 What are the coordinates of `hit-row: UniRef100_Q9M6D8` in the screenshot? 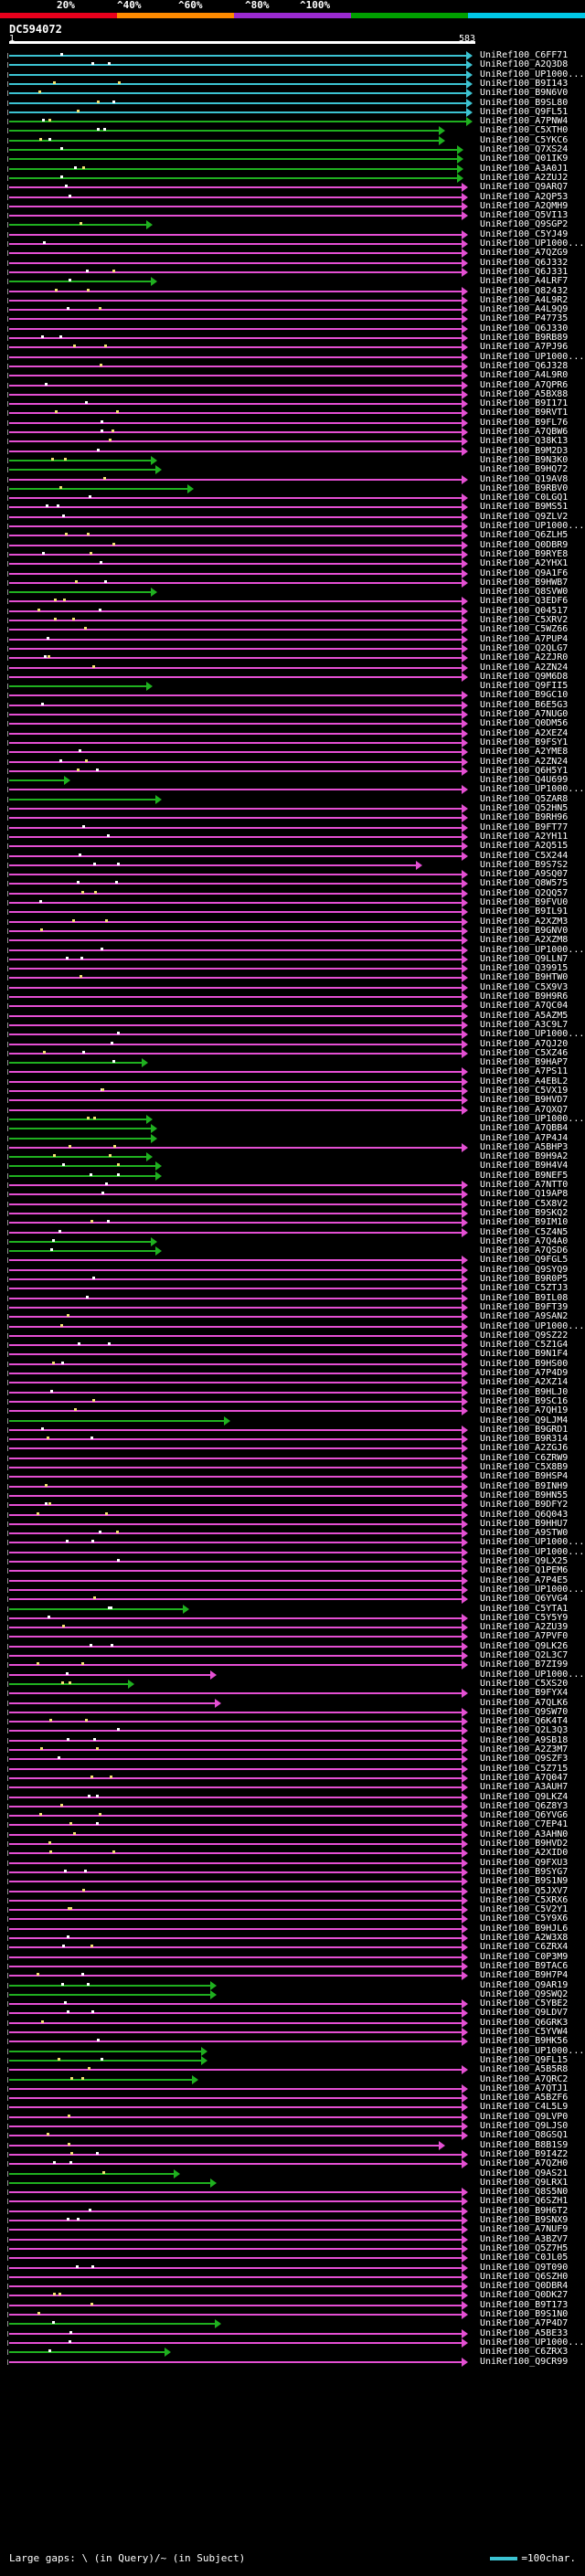 It's located at (293, 677).